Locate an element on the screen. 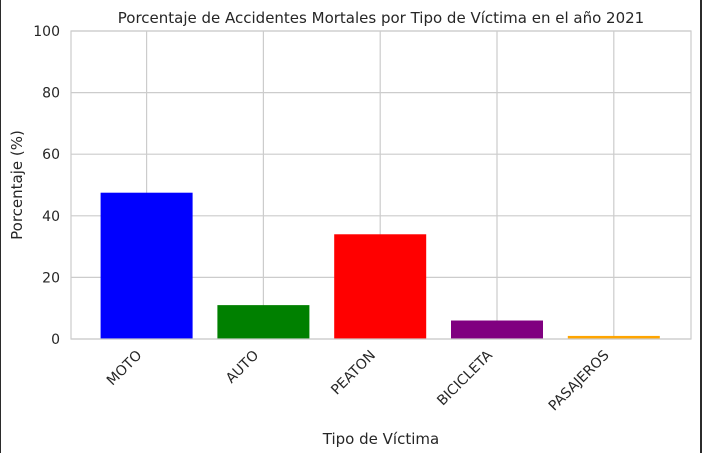 The image size is (702, 453). y-tick-label: 100 is located at coordinates (46, 32).